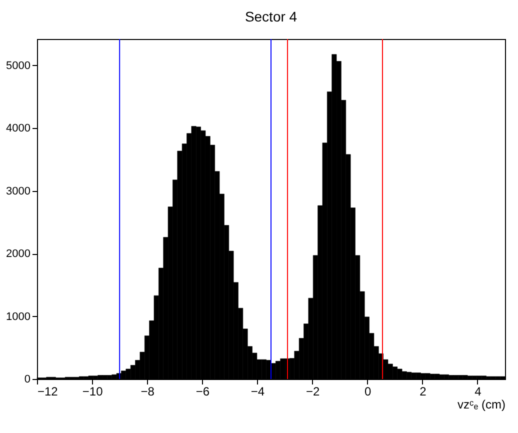 This screenshot has width=518, height=433. What do you see at coordinates (18, 191) in the screenshot?
I see `y-tick-label: 3000` at bounding box center [18, 191].